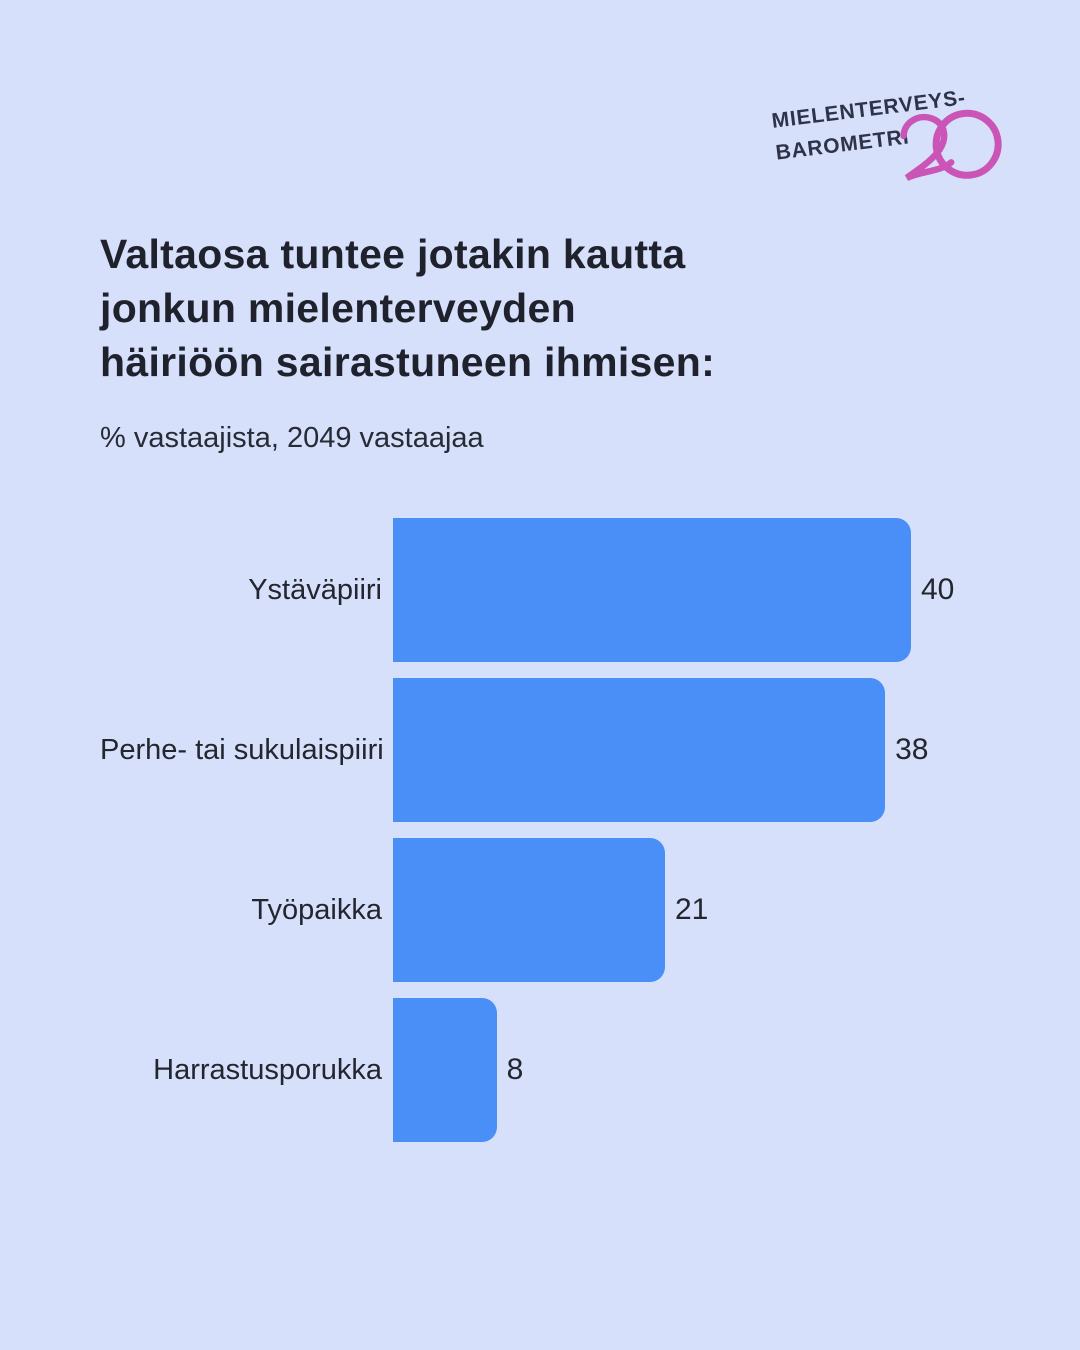 The width and height of the screenshot is (1080, 1350). Describe the element at coordinates (267, 1069) in the screenshot. I see `category-label: Harrastusporukka` at that location.